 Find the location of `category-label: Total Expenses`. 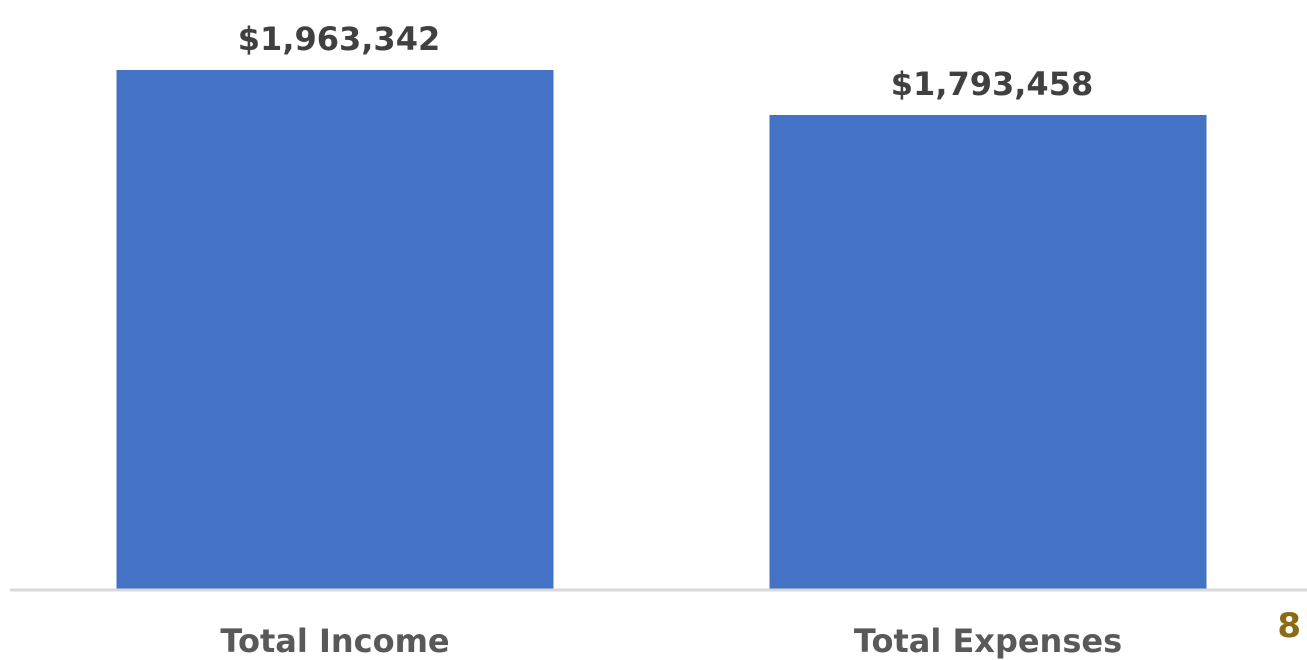

category-label: Total Expenses is located at coordinates (988, 641).